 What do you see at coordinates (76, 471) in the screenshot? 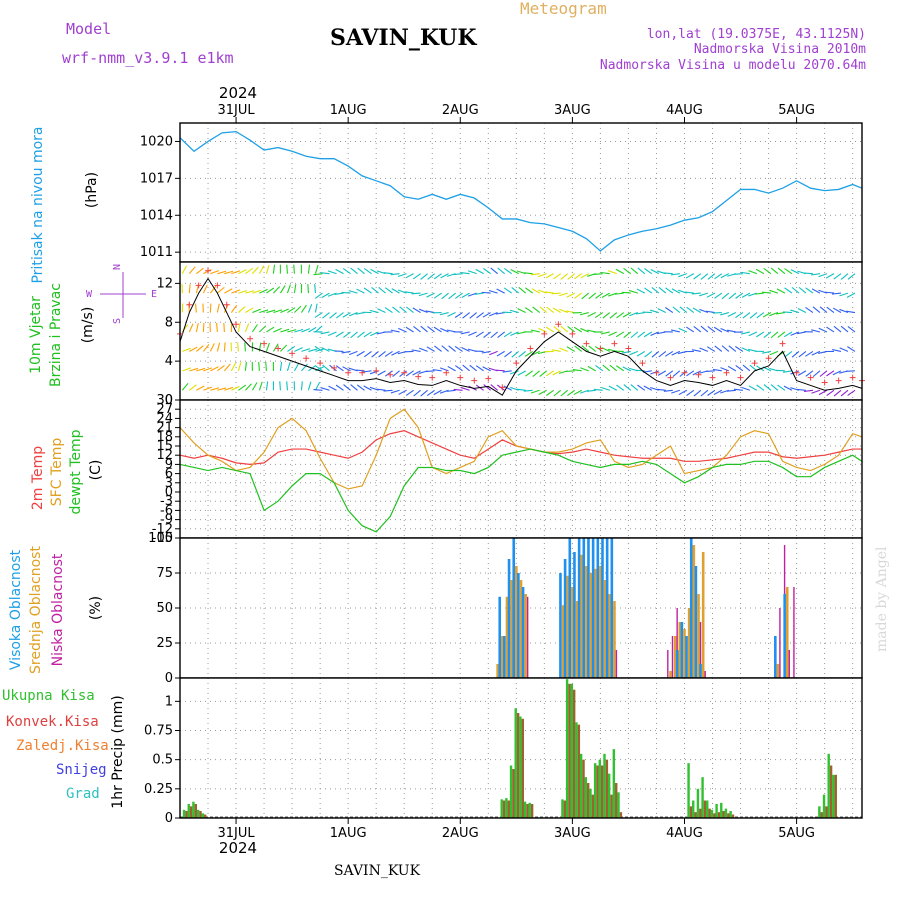
I see `dewpt-label: dewpt Temp` at bounding box center [76, 471].